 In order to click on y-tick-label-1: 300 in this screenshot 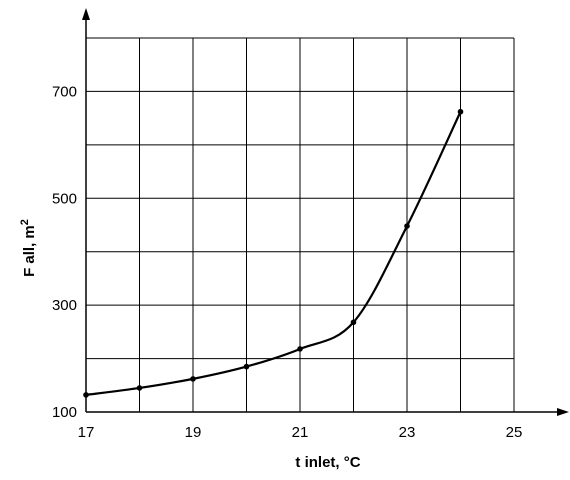, I will do `click(64, 305)`.